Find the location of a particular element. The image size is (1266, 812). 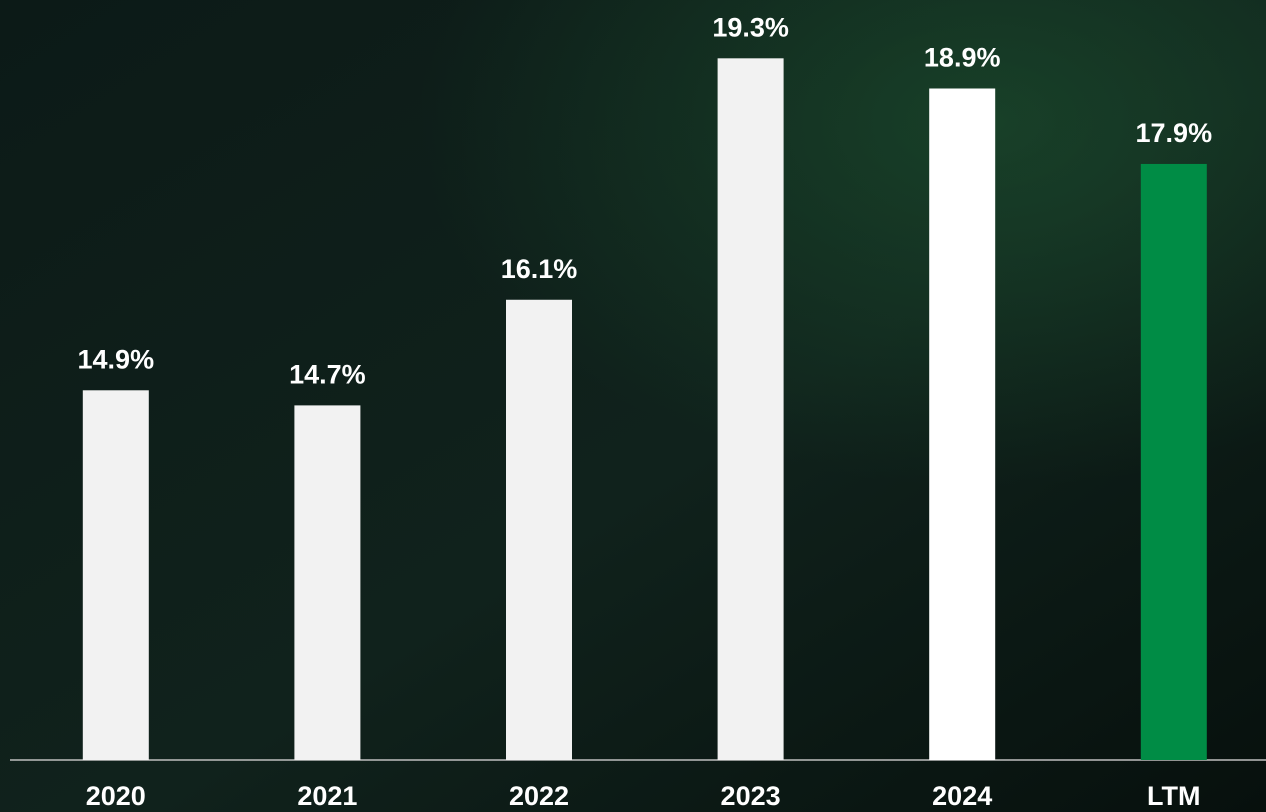

data-label: 19.3% is located at coordinates (750, 27).